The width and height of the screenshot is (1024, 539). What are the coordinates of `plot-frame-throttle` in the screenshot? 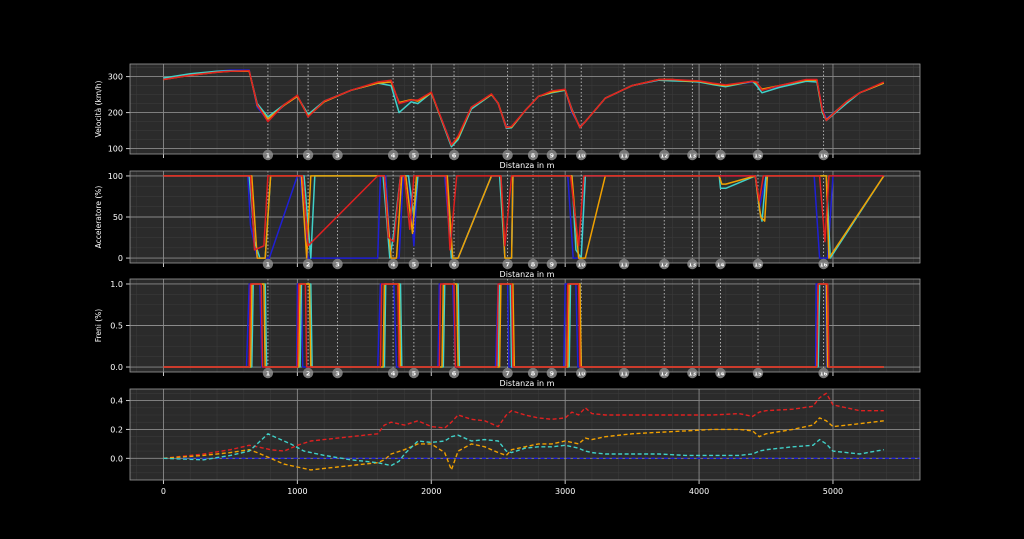 It's located at (525, 217).